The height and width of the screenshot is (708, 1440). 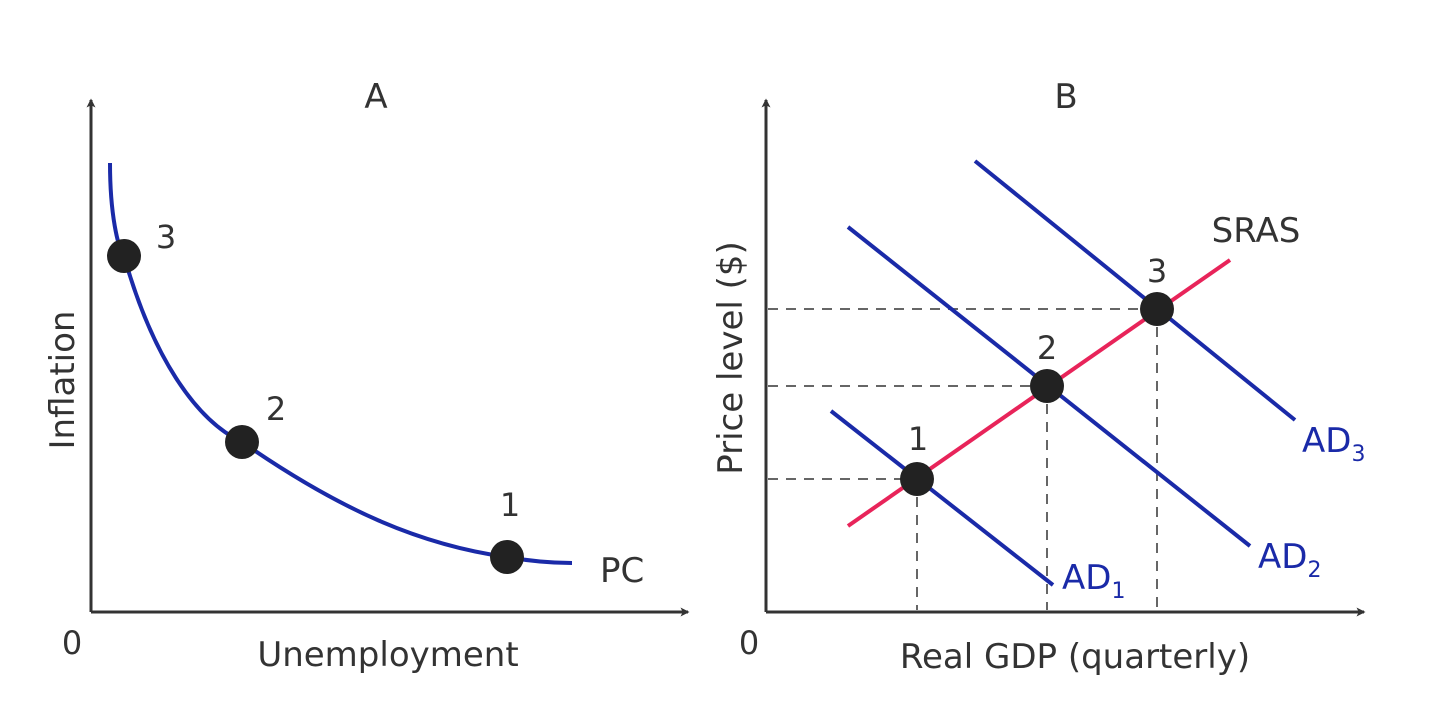 What do you see at coordinates (1065, 97) in the screenshot?
I see `panel-b-title: B` at bounding box center [1065, 97].